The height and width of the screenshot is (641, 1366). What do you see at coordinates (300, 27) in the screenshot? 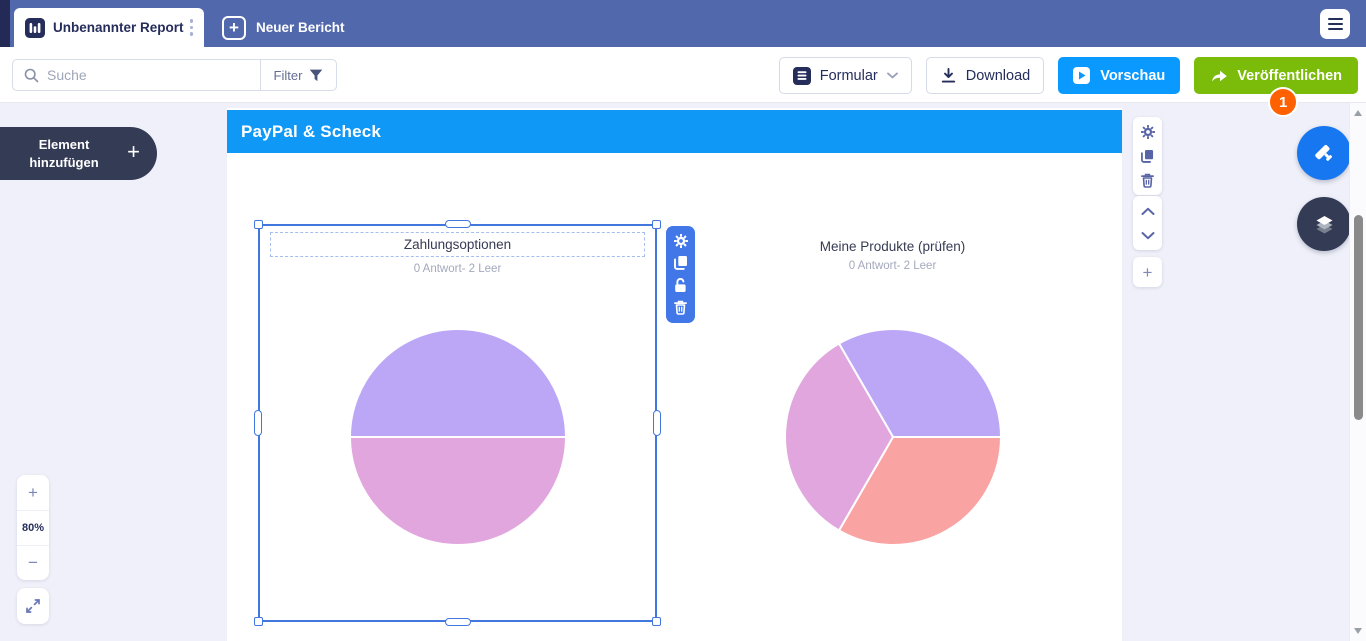
I see `new-report-label: Neuer Bericht` at bounding box center [300, 27].